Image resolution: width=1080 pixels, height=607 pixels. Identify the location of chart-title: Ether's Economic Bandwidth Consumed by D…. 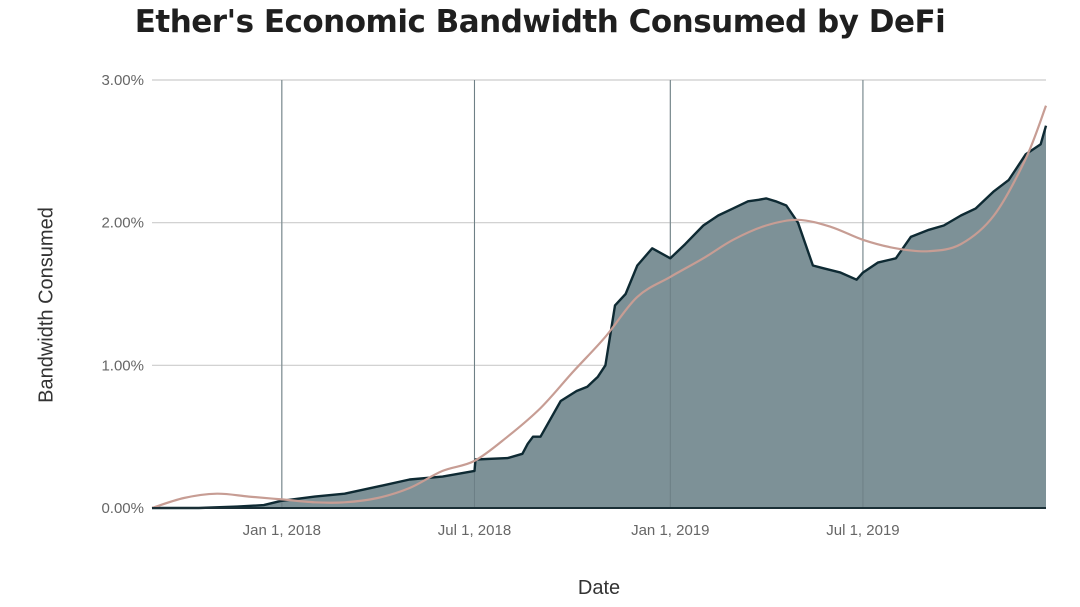
(540, 22).